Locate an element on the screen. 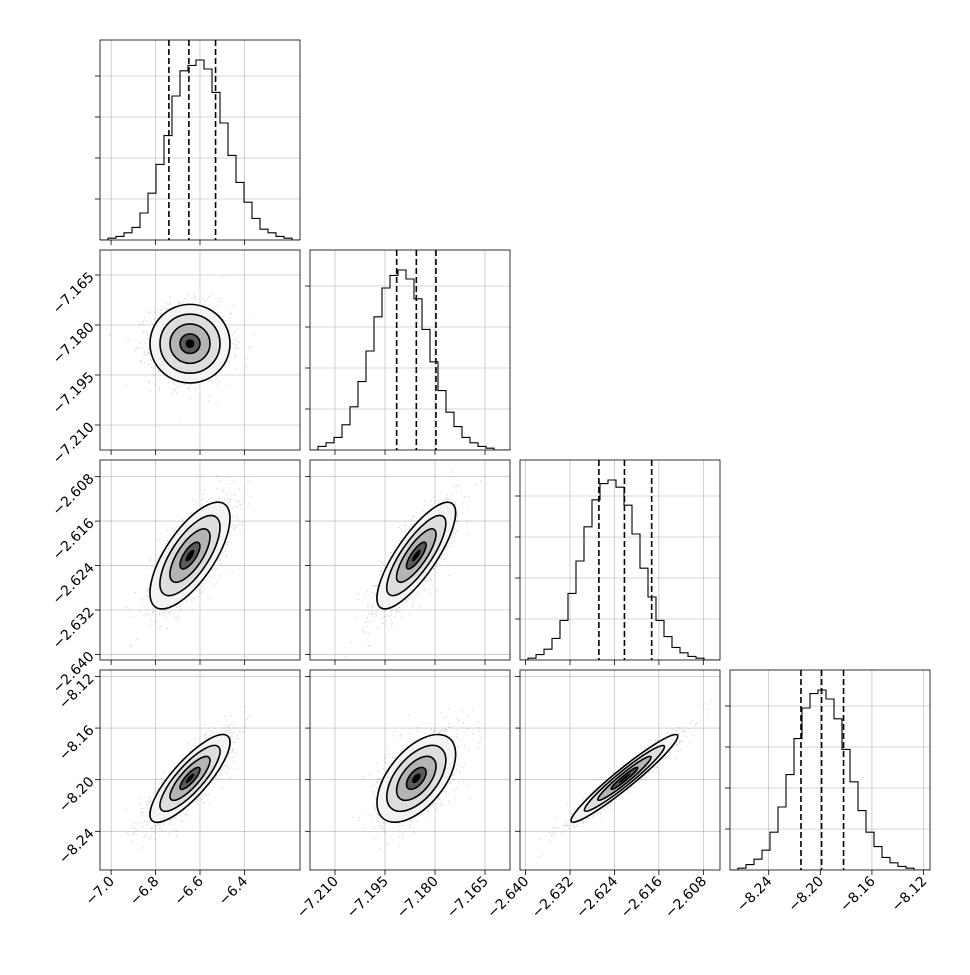 This screenshot has width=970, height=975. x-tick-label: −8.16 is located at coordinates (858, 894).